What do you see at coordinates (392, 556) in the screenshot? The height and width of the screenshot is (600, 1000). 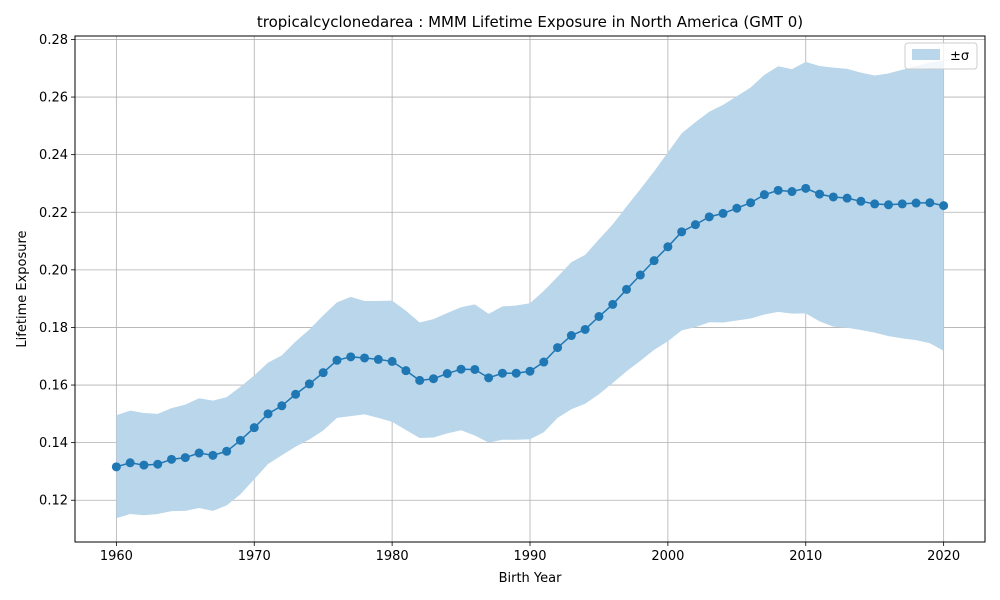 I see `x-tick-label: 1980` at bounding box center [392, 556].